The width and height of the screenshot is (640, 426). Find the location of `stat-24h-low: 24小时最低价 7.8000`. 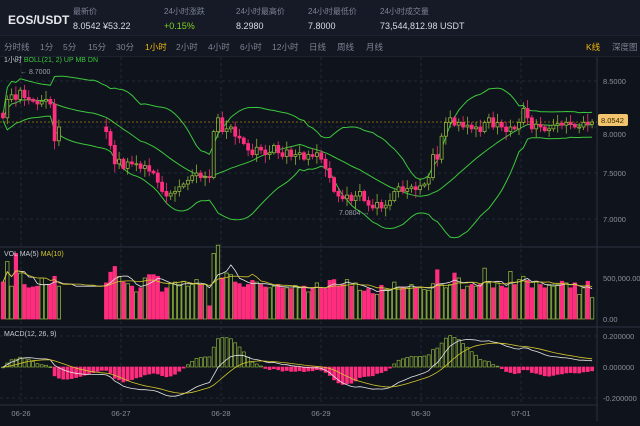

stat-24h-low: 24小时最低价 7.8000 is located at coordinates (332, 19).